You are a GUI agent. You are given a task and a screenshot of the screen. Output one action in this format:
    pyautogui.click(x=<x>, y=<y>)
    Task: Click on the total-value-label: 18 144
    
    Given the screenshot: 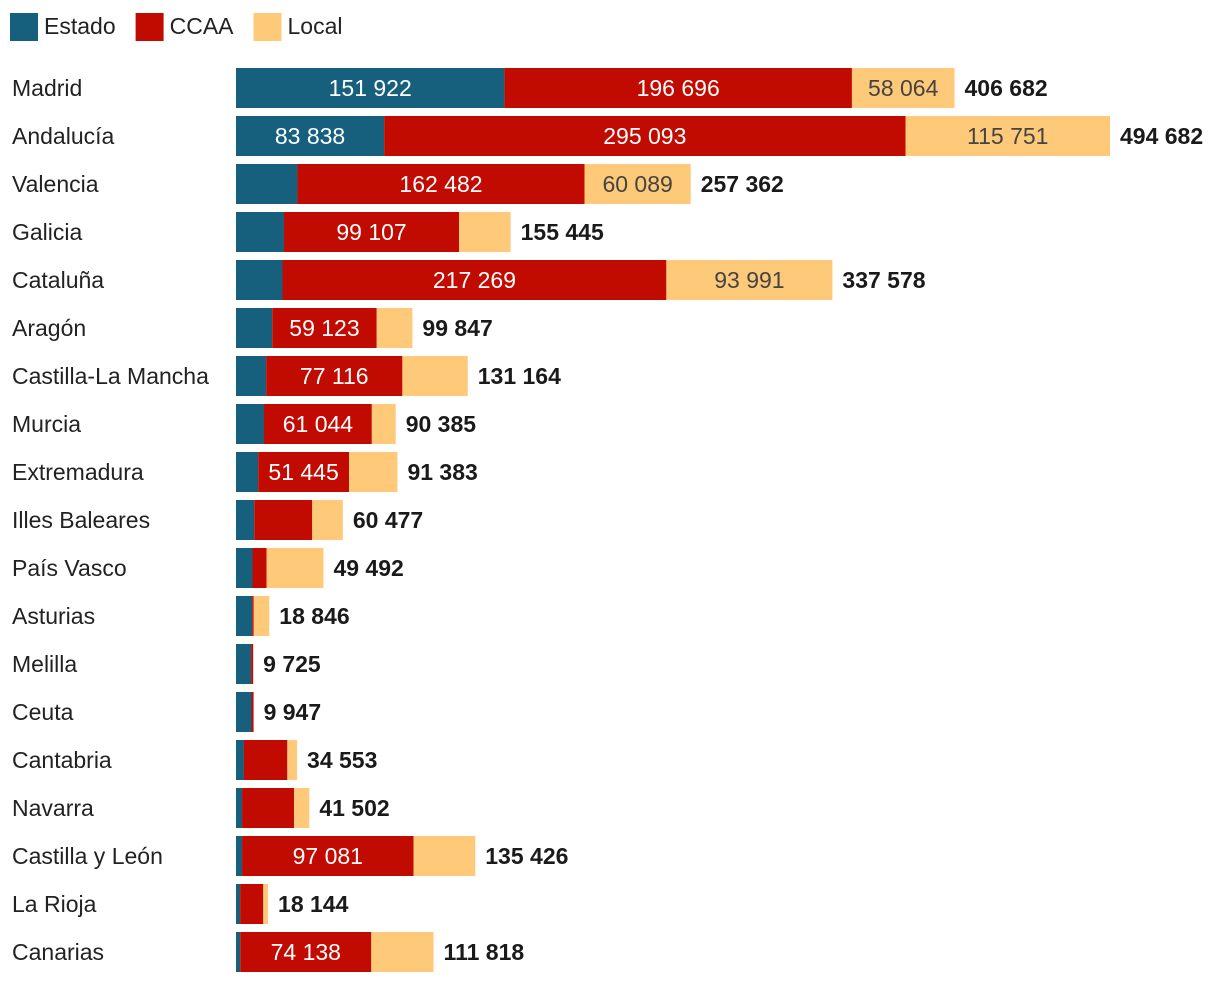 What is the action you would take?
    pyautogui.click(x=313, y=904)
    